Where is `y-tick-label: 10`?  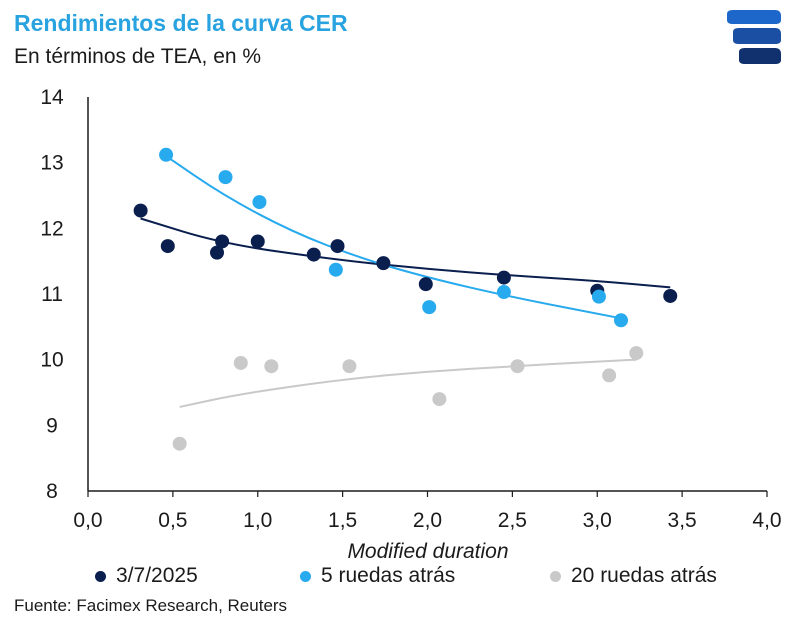
y-tick-label: 10 is located at coordinates (51, 360).